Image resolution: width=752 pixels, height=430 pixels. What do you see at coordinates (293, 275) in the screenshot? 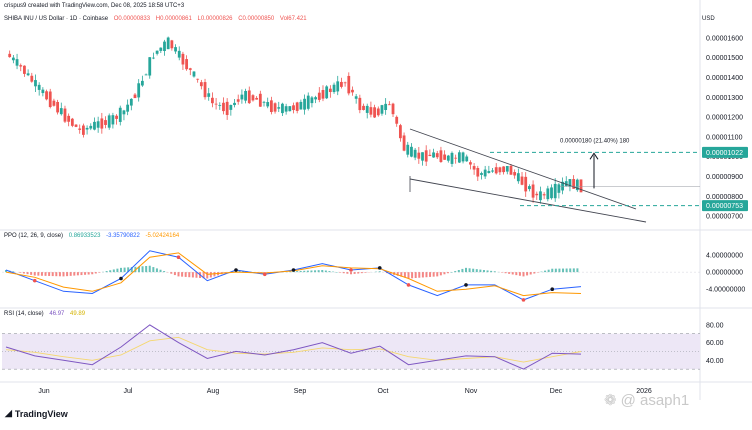
I see `ppo-line` at bounding box center [293, 275].